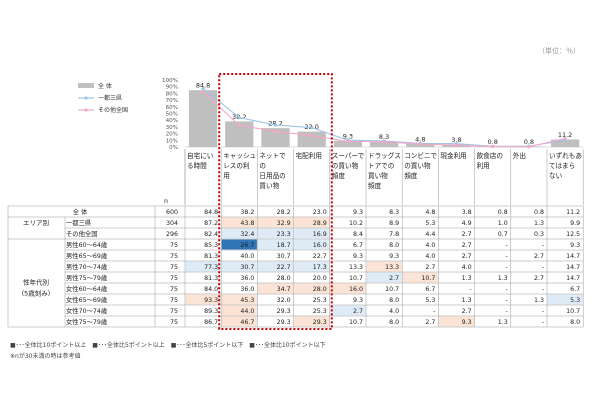  I want to click on cell-value: 89.3, so click(211, 311).